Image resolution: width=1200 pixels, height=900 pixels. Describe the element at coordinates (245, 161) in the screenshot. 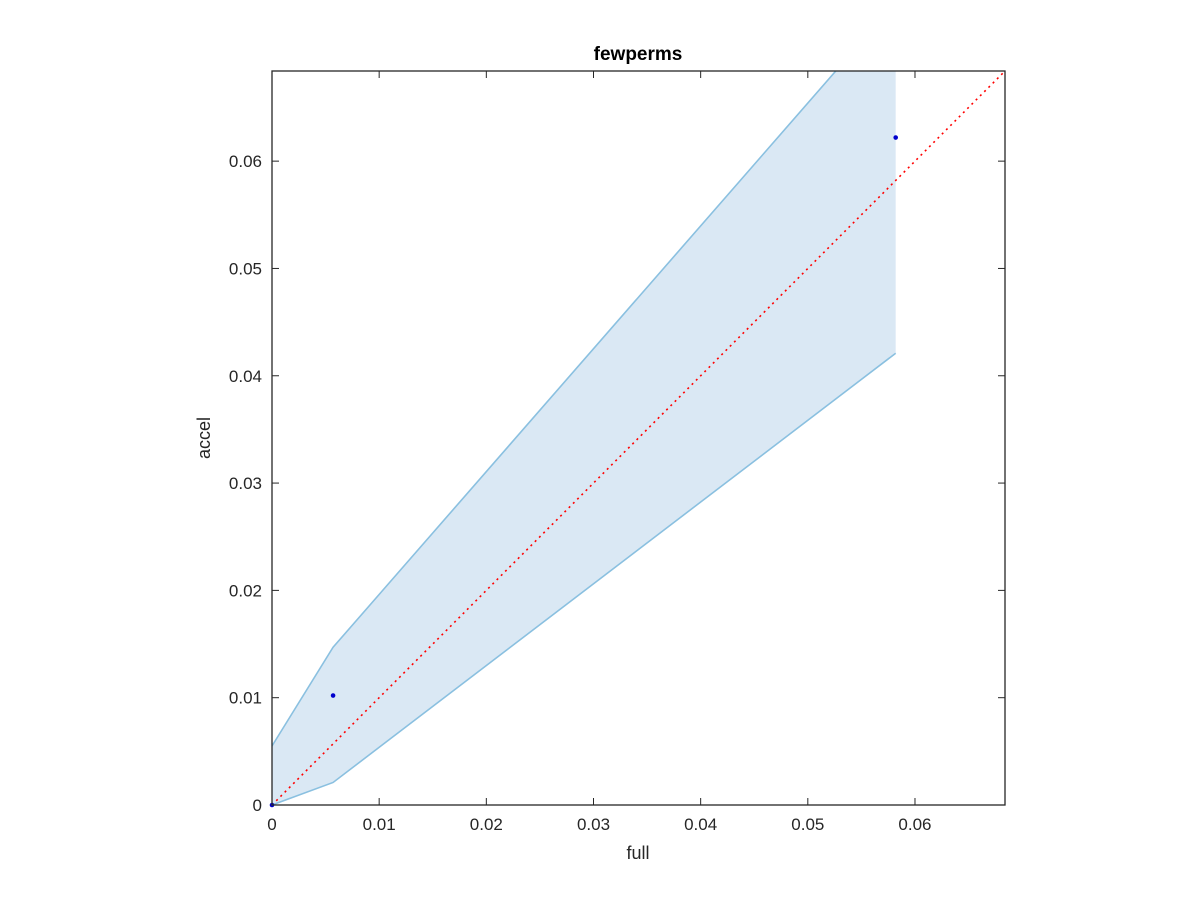

I see `y-tick-label: 0.06` at that location.